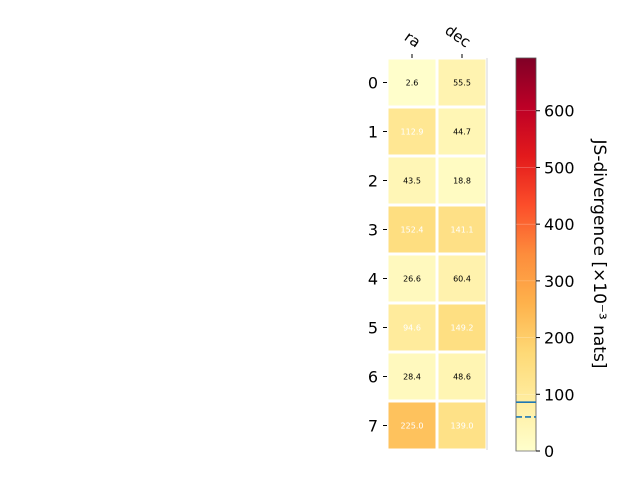  Describe the element at coordinates (373, 181) in the screenshot. I see `row-tick-label: 2` at that location.